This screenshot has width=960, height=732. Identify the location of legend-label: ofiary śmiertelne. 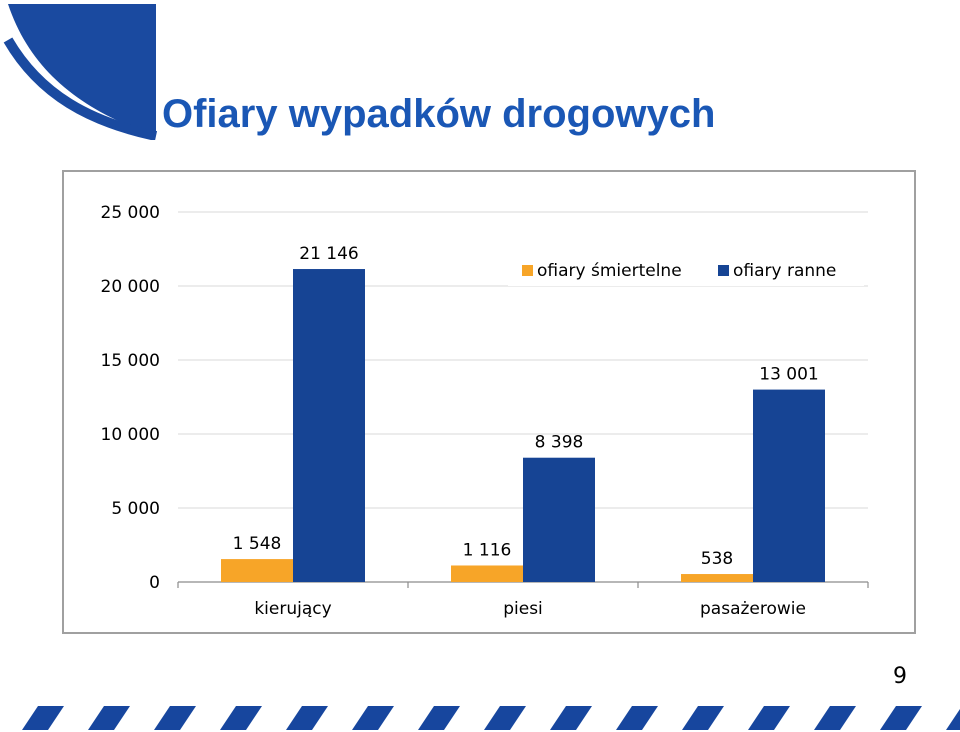
(609, 271).